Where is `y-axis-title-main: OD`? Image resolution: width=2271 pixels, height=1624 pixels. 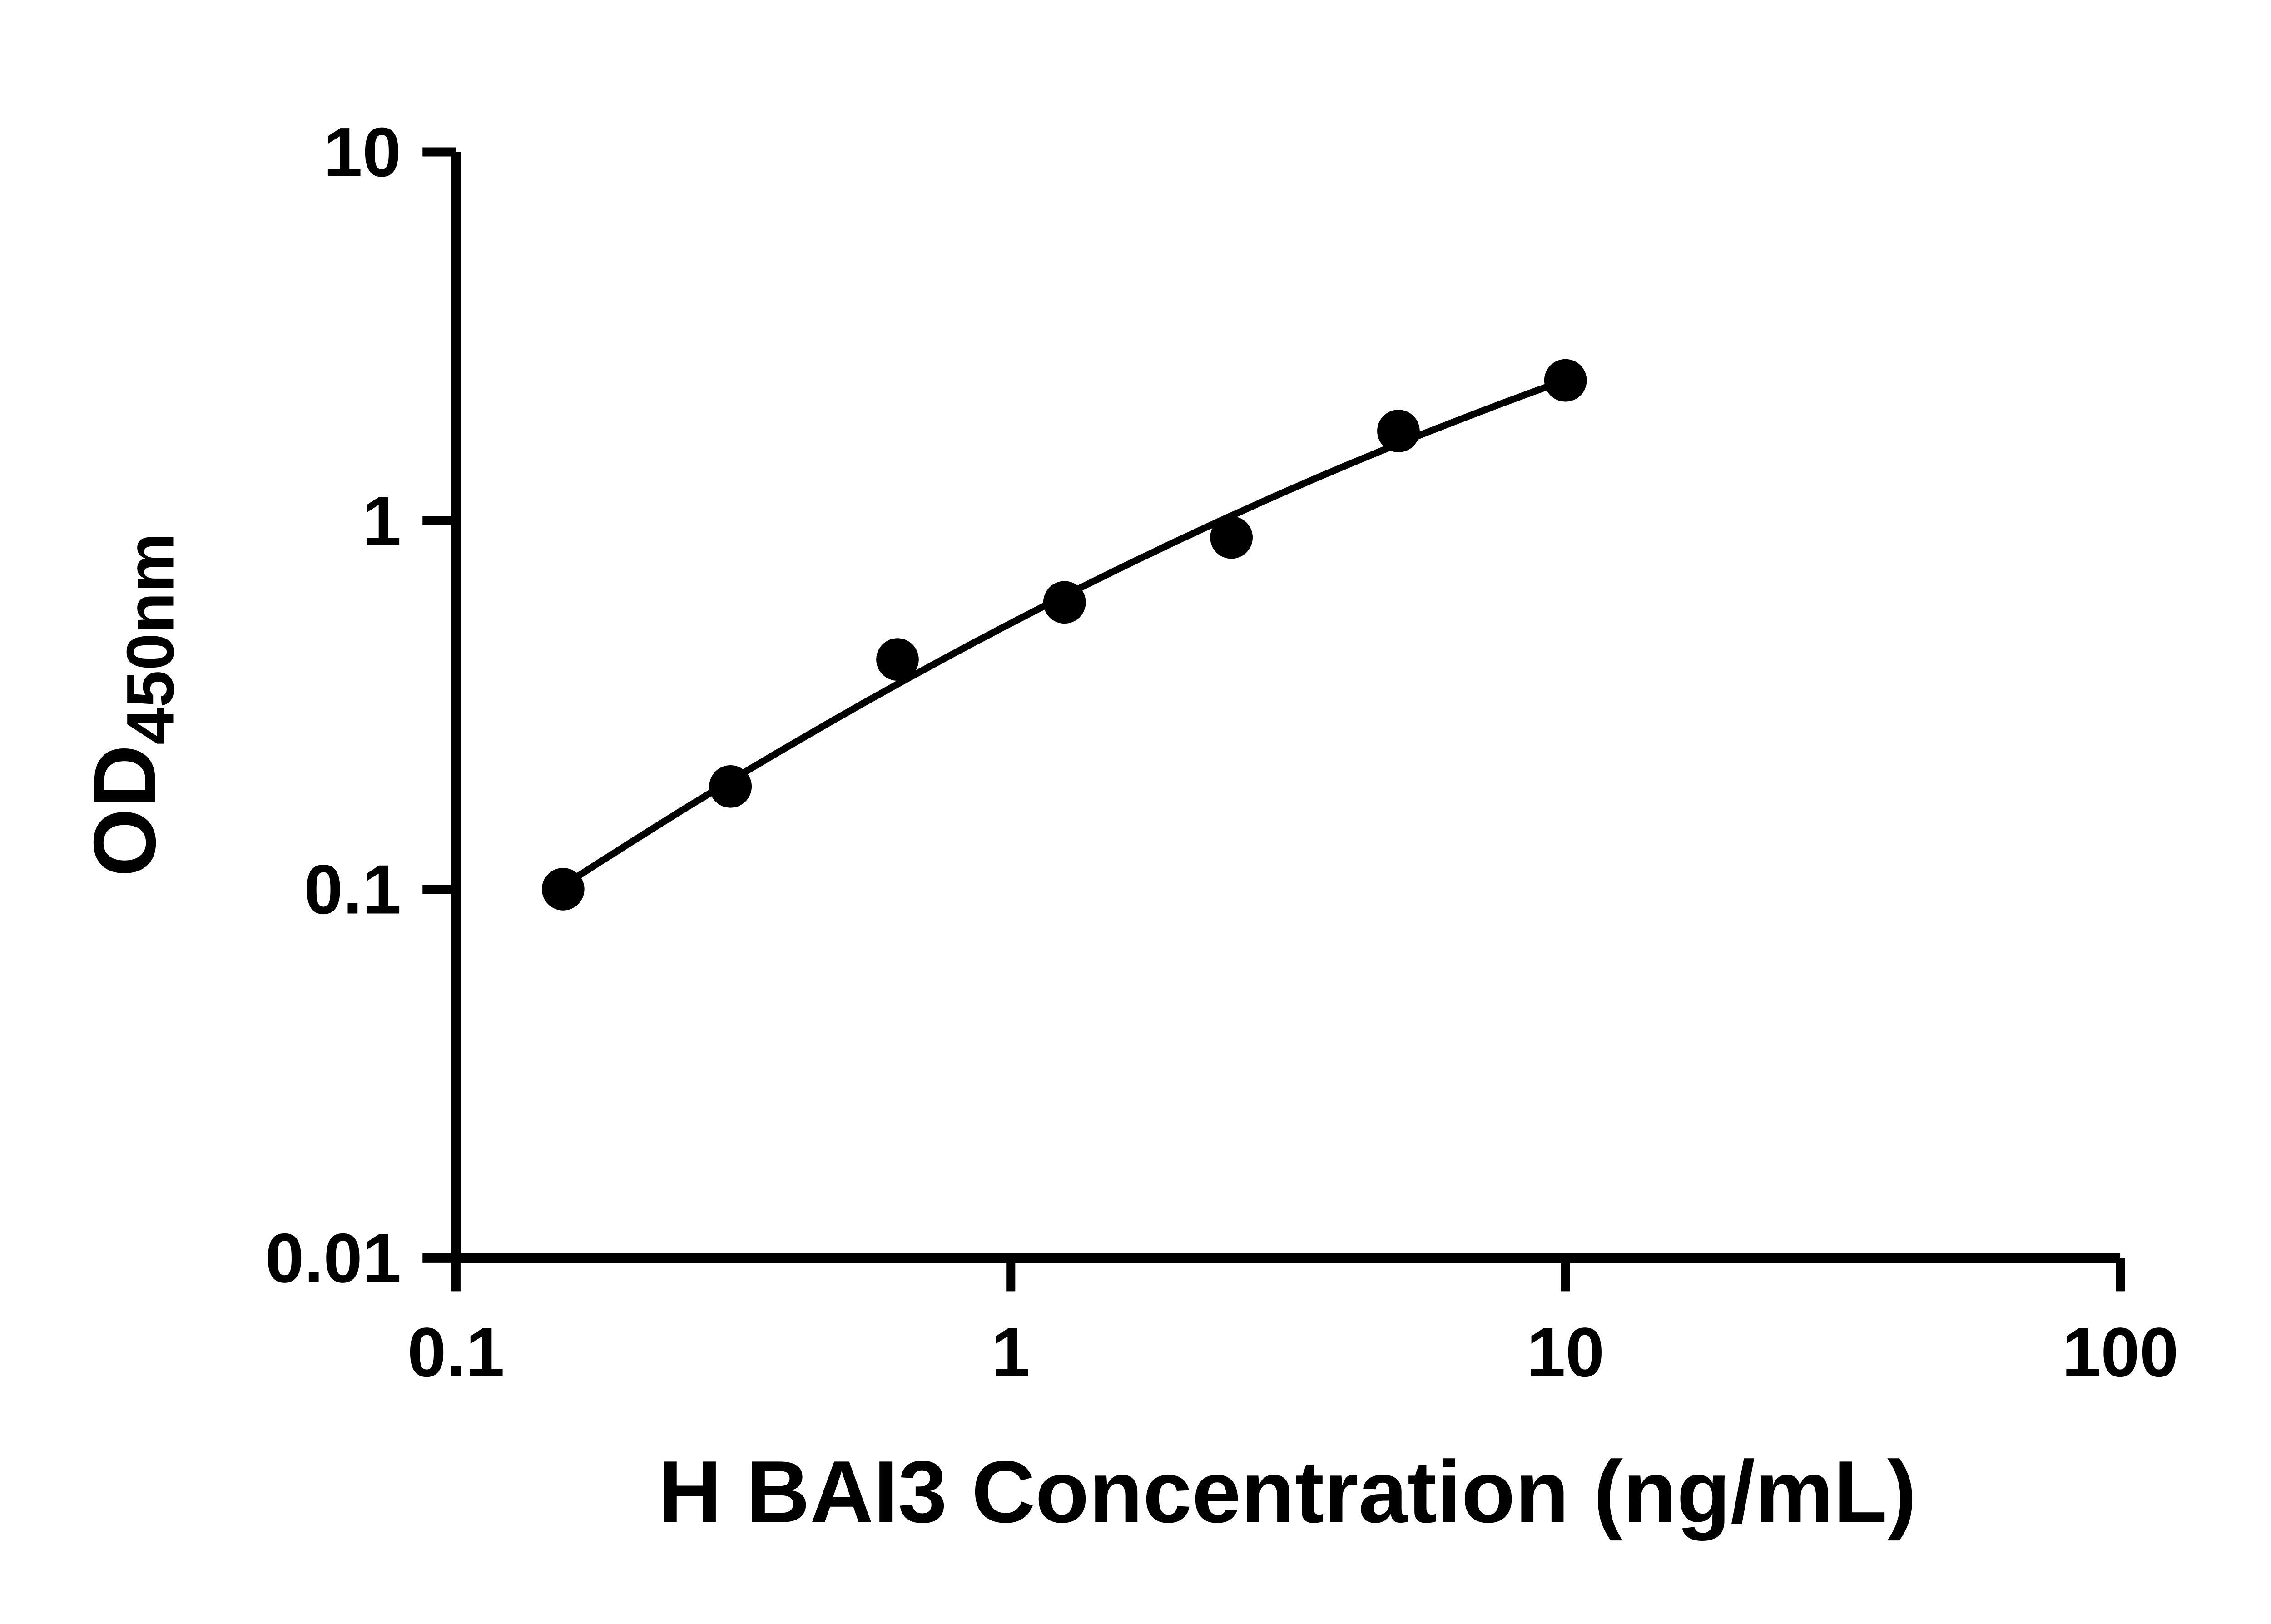 y-axis-title-main: OD is located at coordinates (124, 811).